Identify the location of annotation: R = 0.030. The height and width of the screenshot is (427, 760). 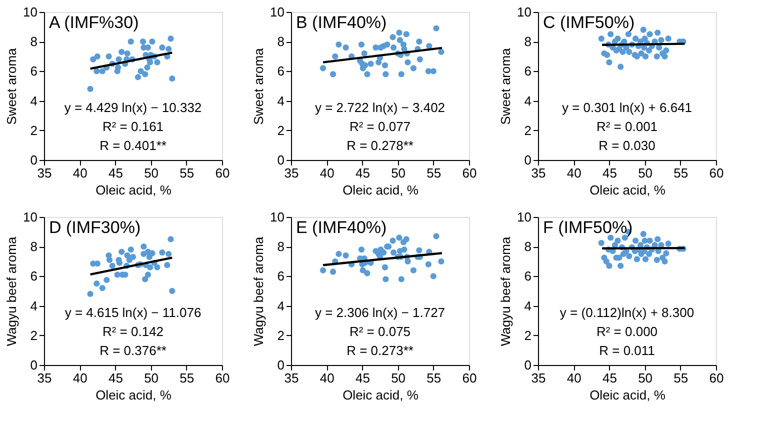
(627, 145).